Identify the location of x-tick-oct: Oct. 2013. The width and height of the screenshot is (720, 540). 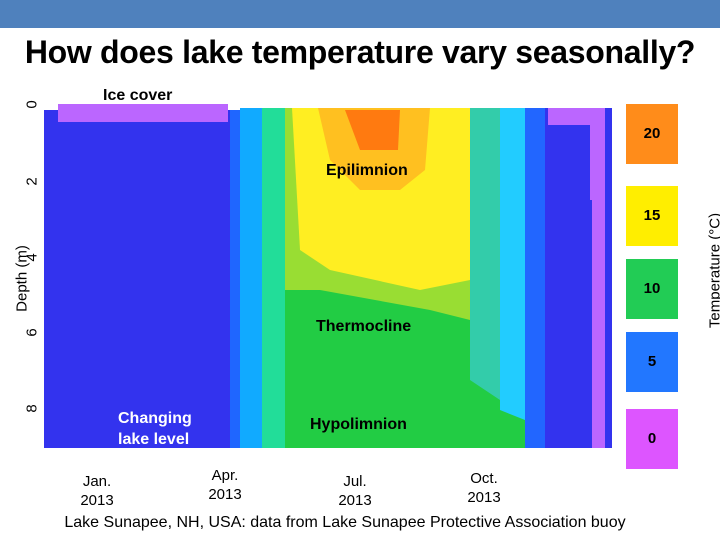
(484, 488).